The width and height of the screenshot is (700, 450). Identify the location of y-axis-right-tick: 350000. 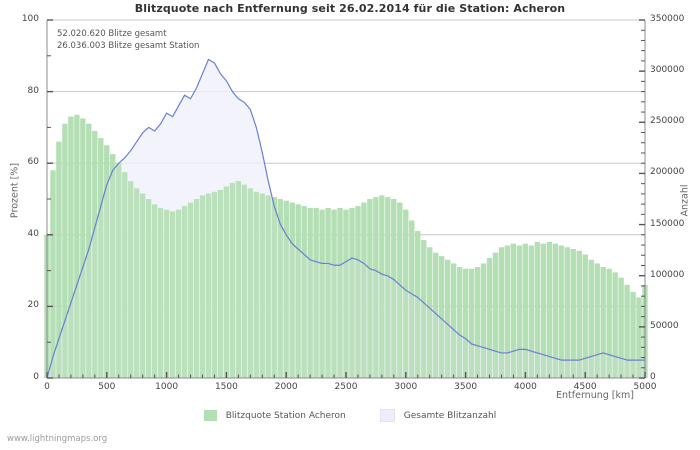
(667, 19).